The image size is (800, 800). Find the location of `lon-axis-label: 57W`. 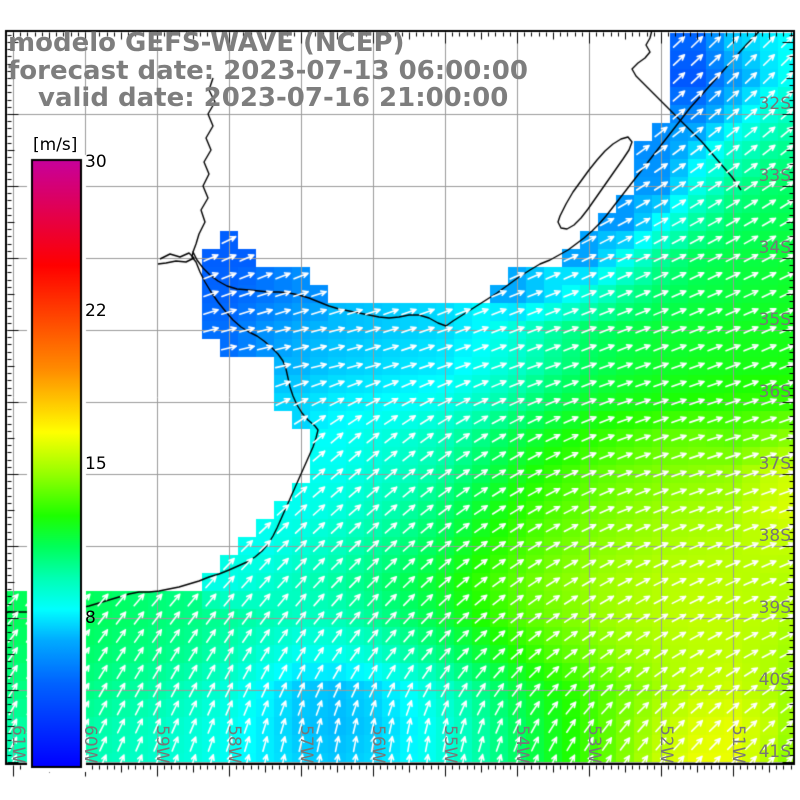

lon-axis-label: 57W is located at coordinates (306, 744).